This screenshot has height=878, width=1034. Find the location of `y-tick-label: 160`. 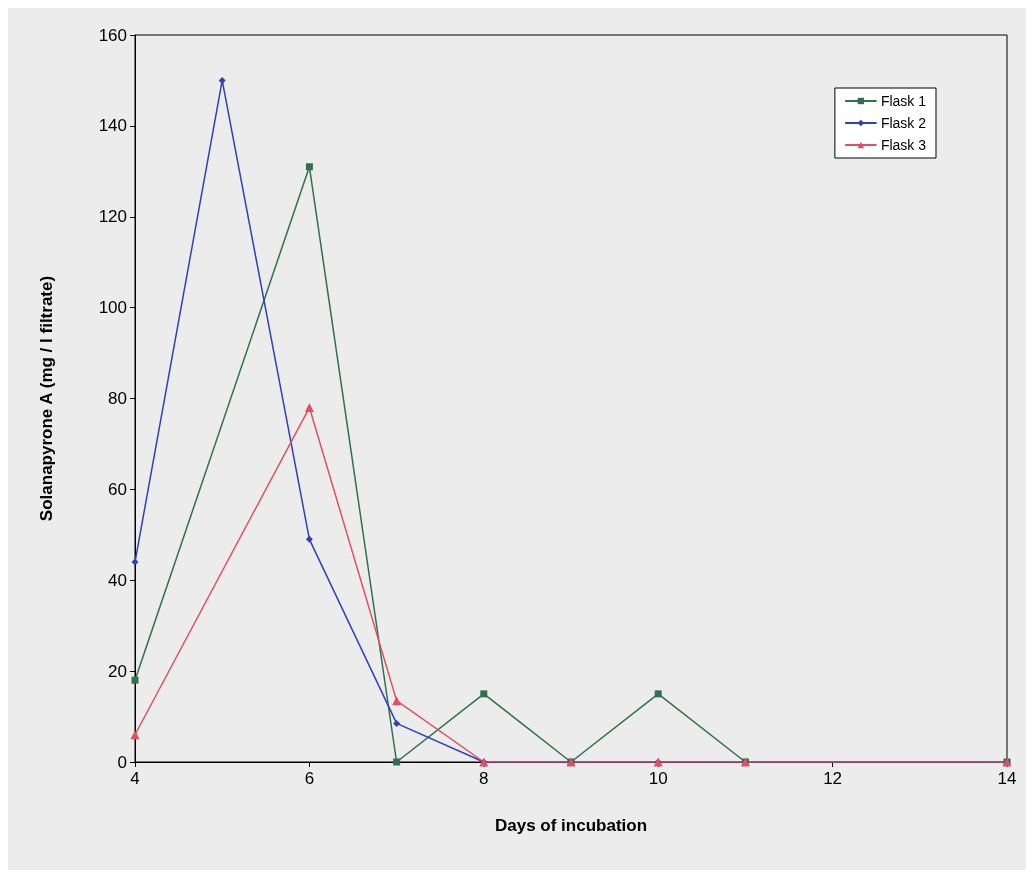

y-tick-label: 160 is located at coordinates (112, 35).